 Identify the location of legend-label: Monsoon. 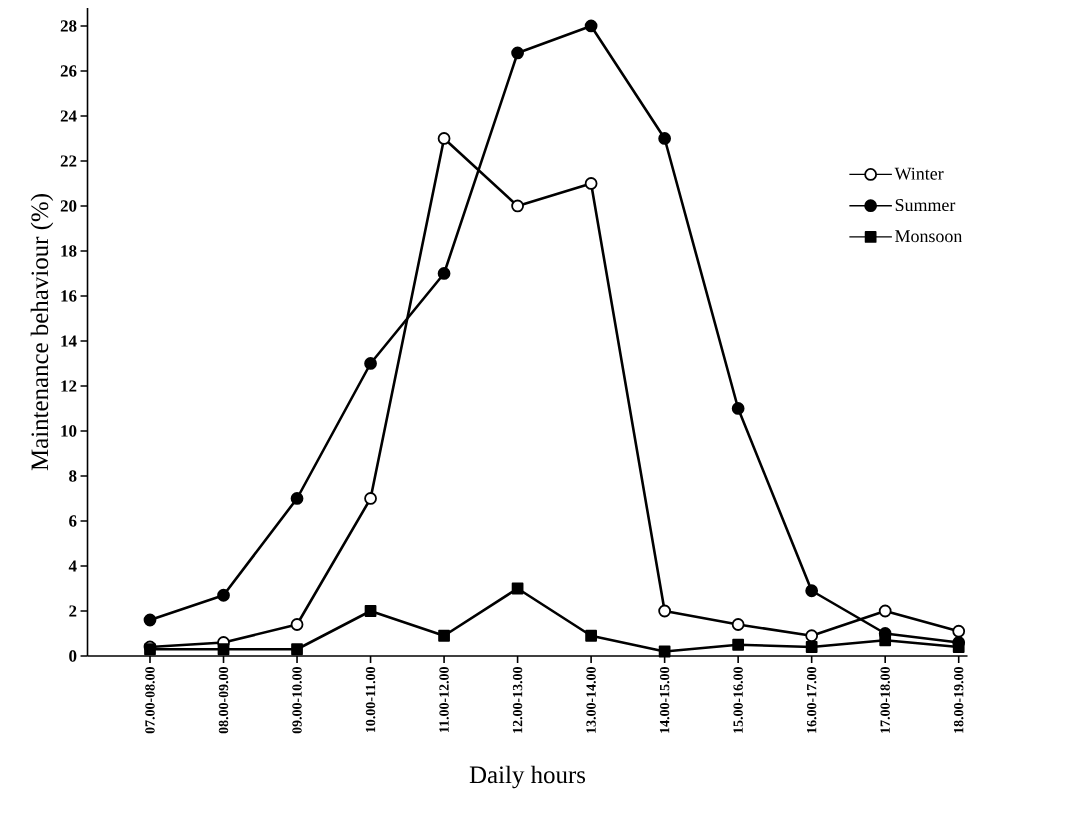
(929, 236).